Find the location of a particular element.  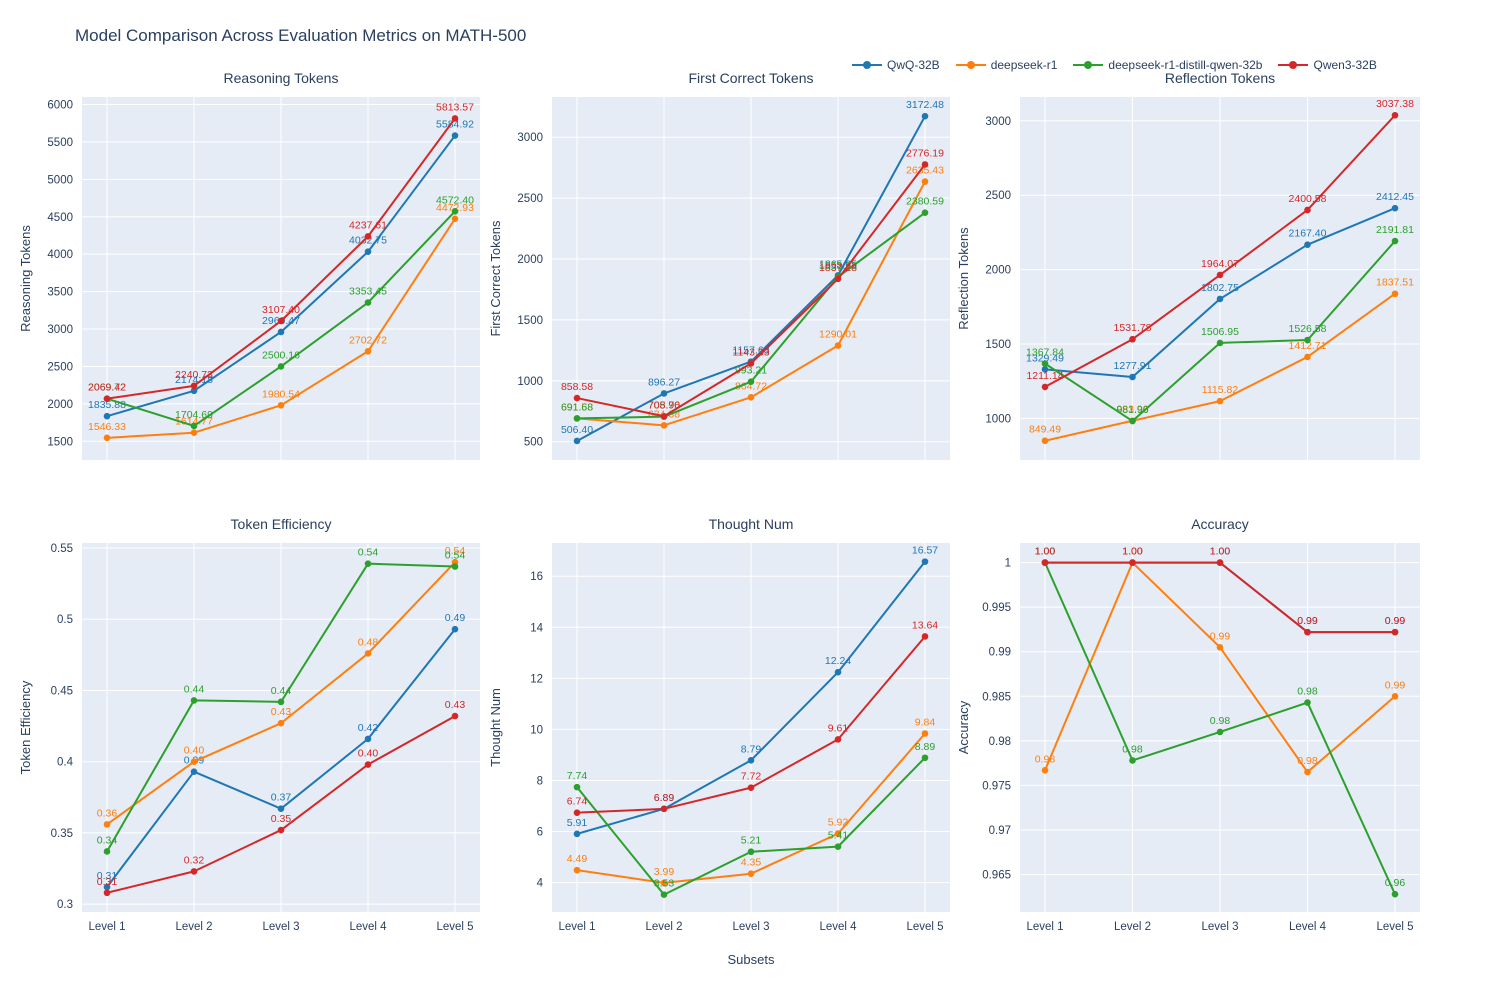

legend-item-QwQ-32B: QwQ-32B is located at coordinates (896, 65).